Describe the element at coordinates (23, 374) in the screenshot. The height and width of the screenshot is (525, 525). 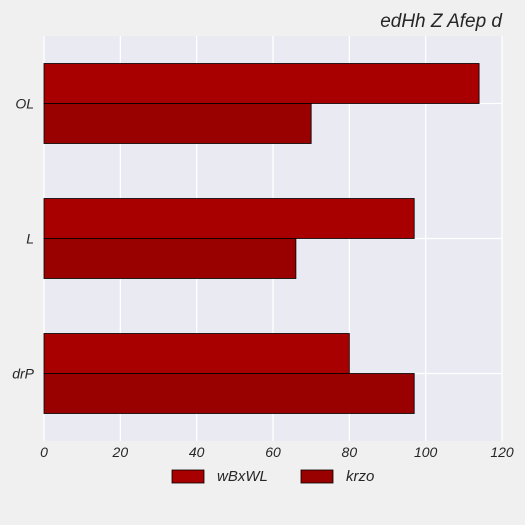
I see `y-tick-label: drP` at that location.